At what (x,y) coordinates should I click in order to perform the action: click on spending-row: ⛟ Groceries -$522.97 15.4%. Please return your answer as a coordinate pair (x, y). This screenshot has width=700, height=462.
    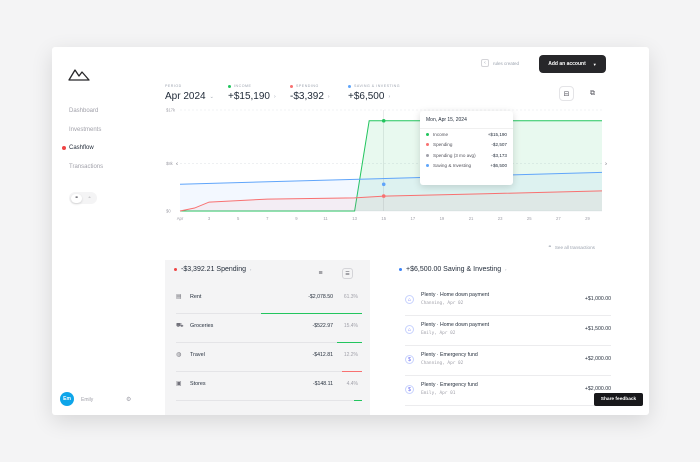
    Looking at the image, I should click on (267, 328).